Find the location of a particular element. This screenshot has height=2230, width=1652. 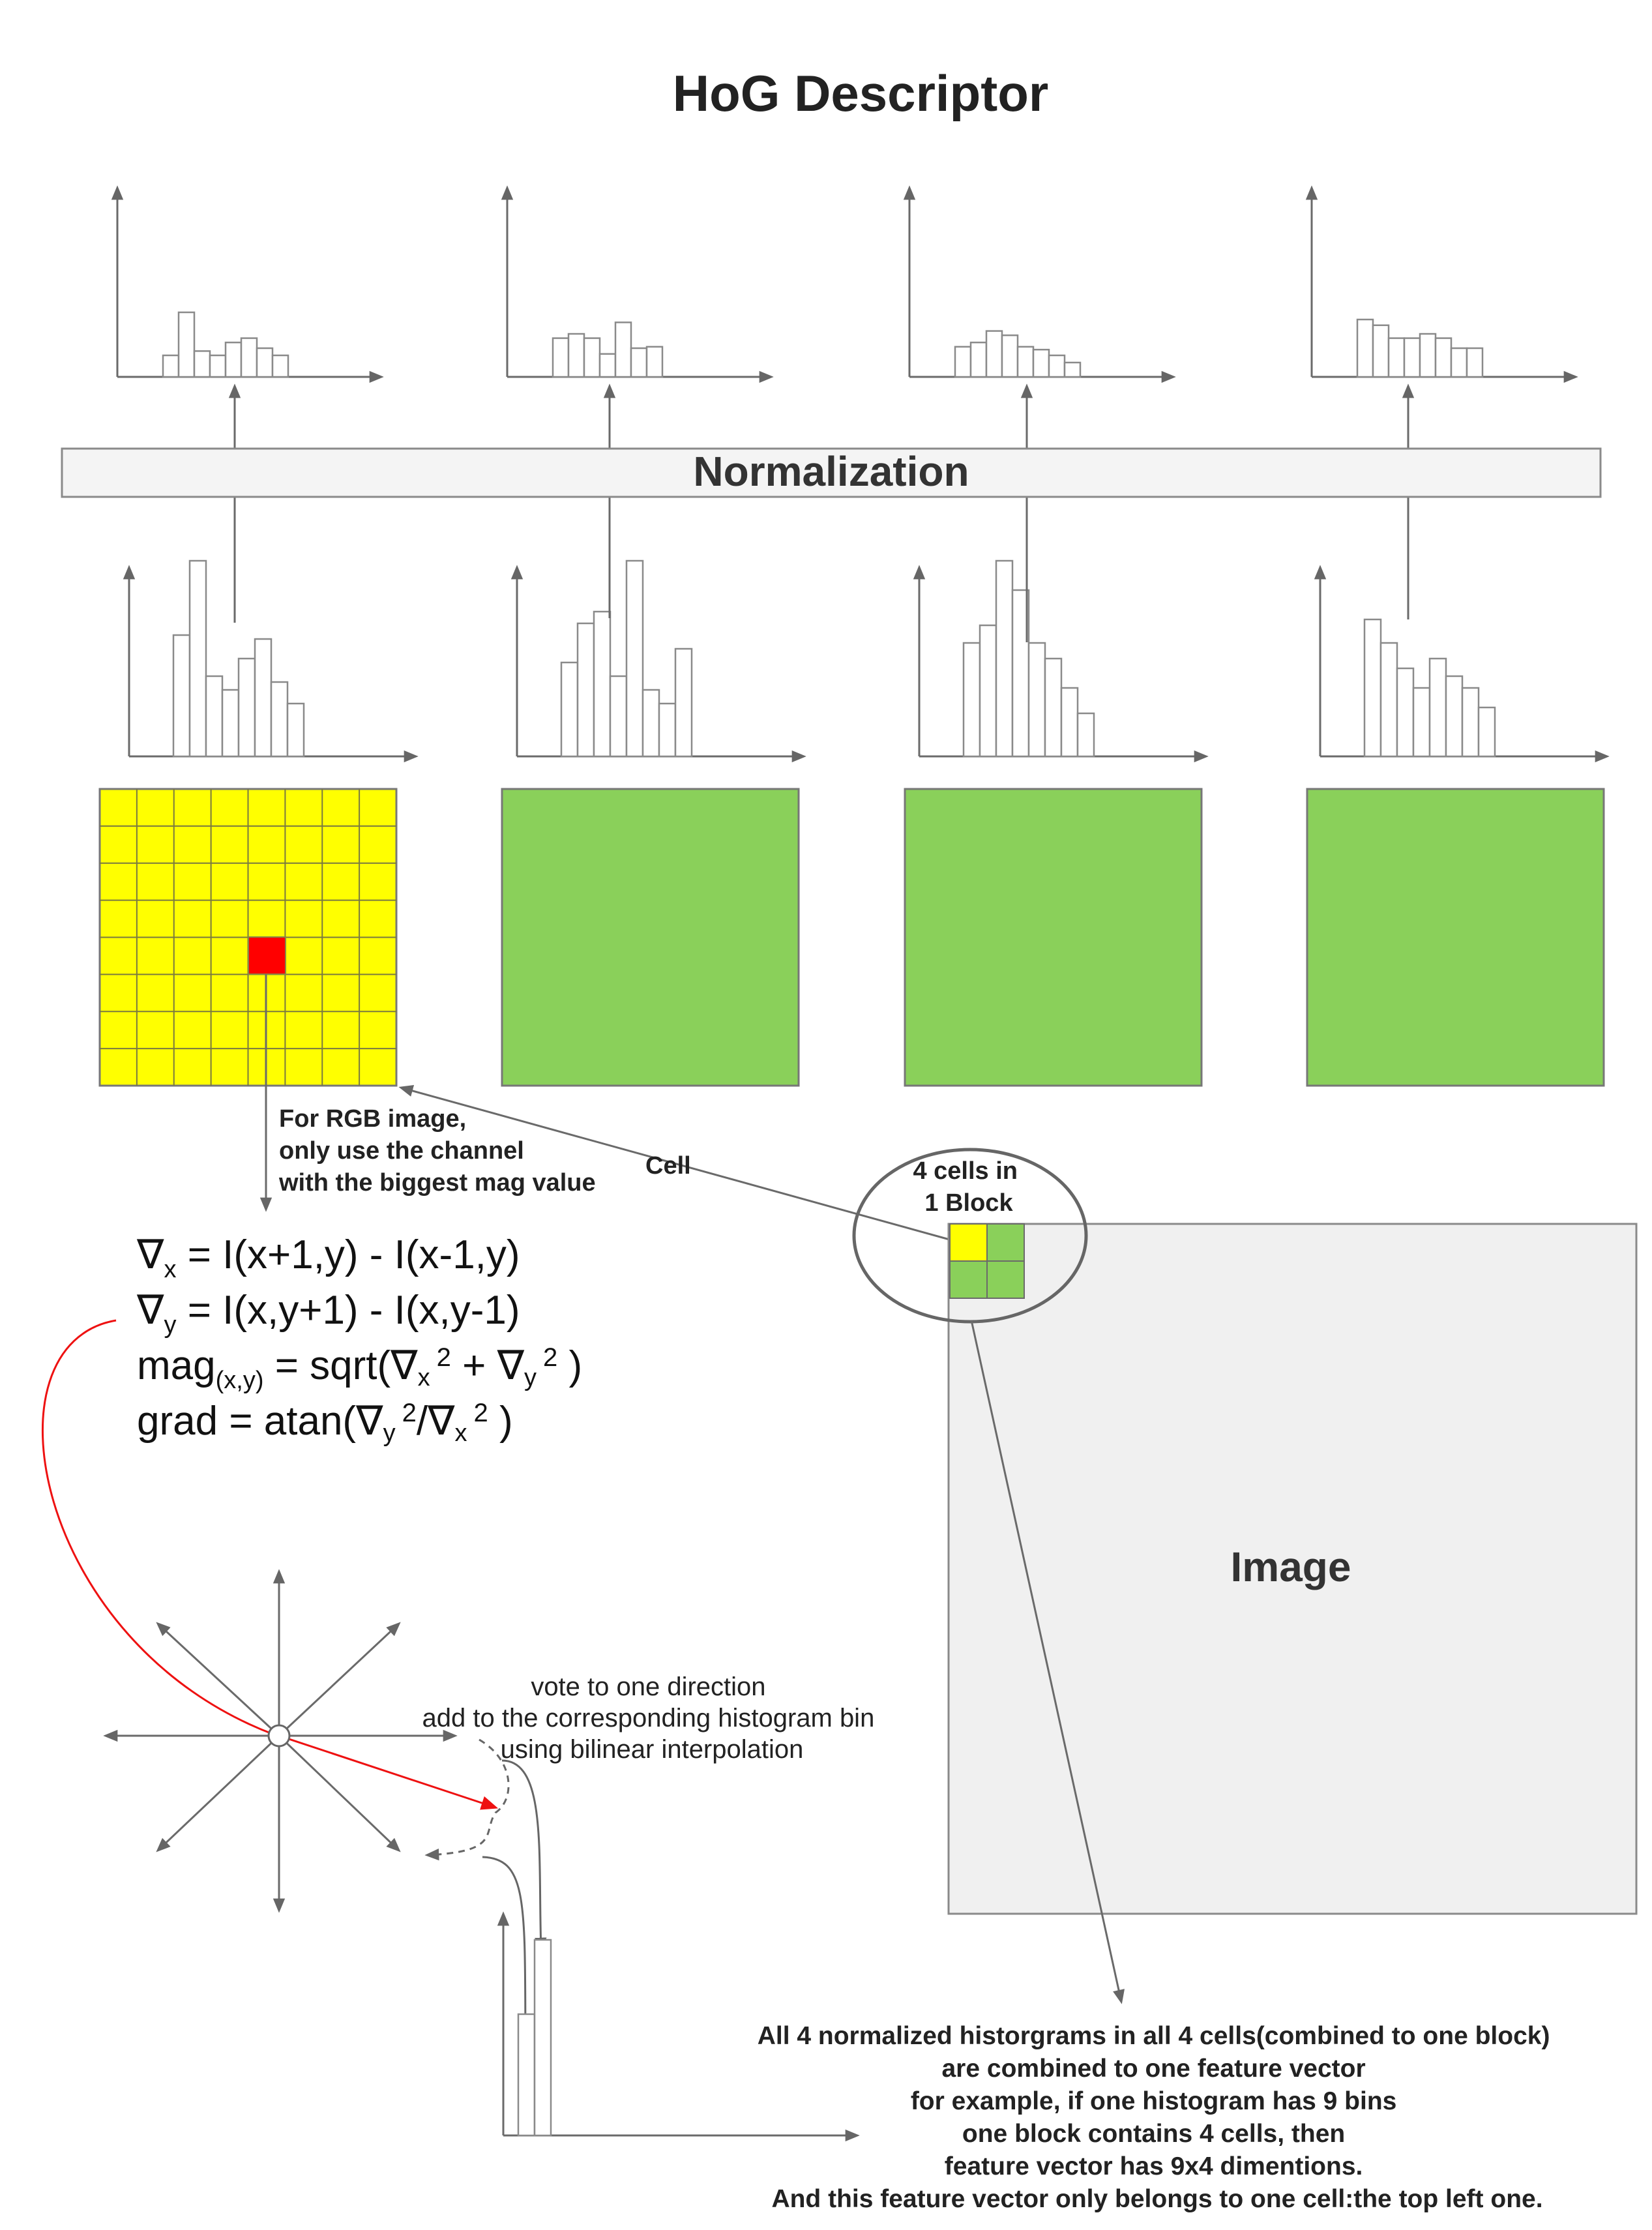

vote-histogram is located at coordinates (678, 2026).